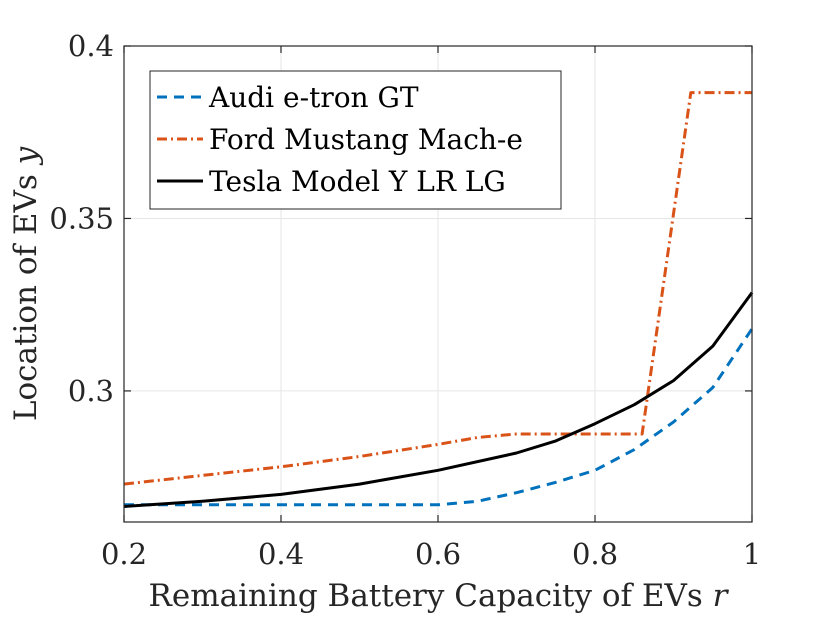 This screenshot has height=623, width=830. I want to click on x-tick-label: 0.2, so click(124, 554).